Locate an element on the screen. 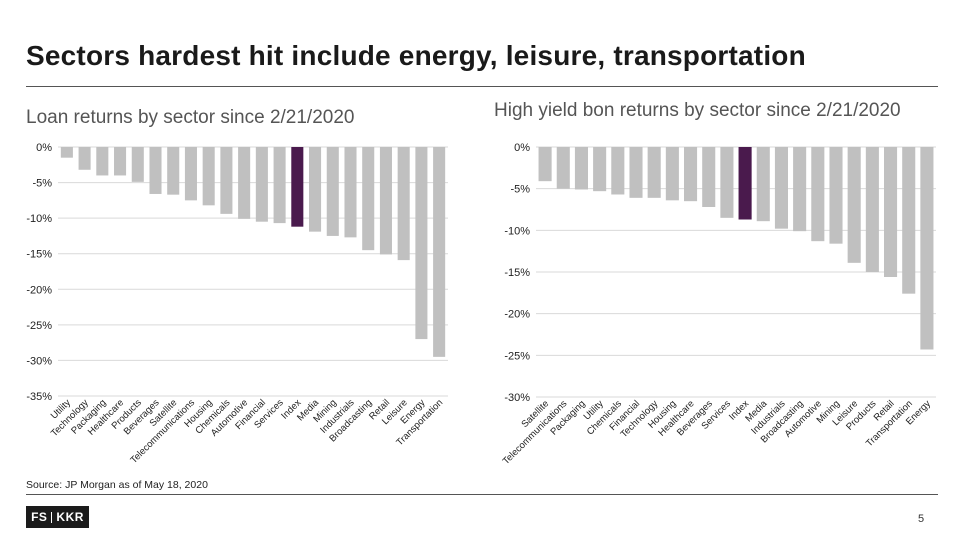  hy-bar-packaging is located at coordinates (581, 168).